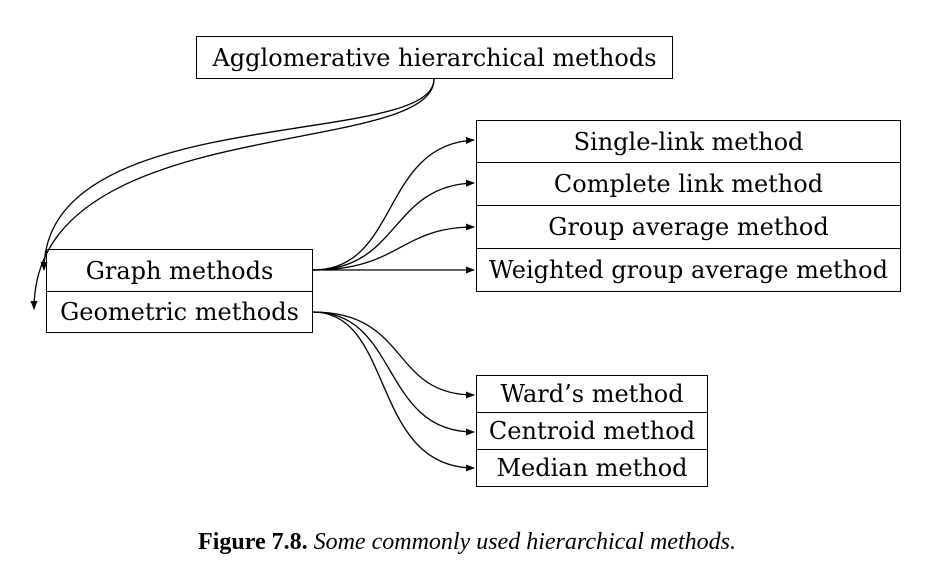  I want to click on node-centroid: Centroid method, so click(592, 431).